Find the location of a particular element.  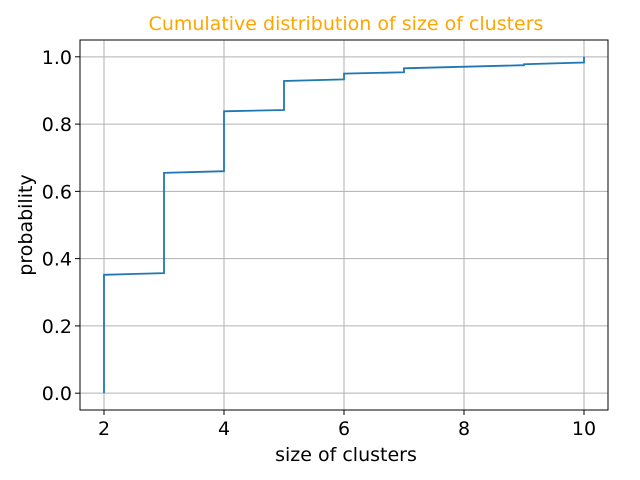

y-tick-label: 0.2 is located at coordinates (57, 327).